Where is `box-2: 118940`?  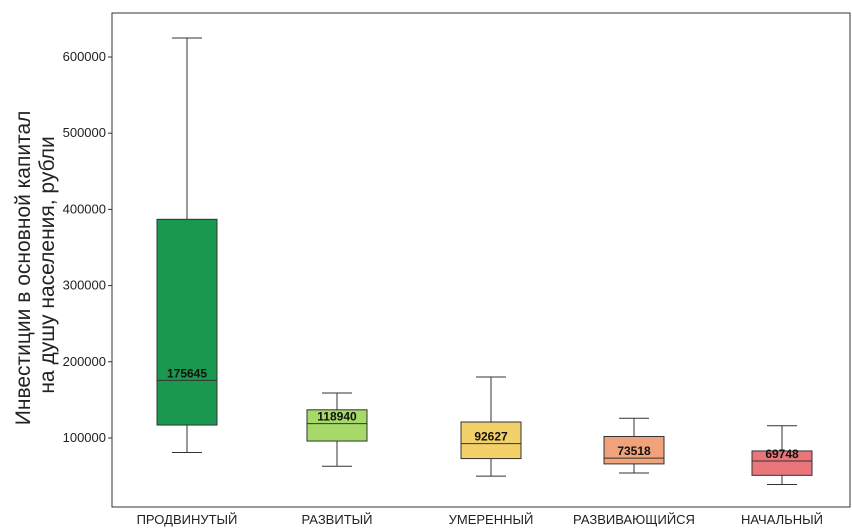
box-2: 118940 is located at coordinates (337, 429).